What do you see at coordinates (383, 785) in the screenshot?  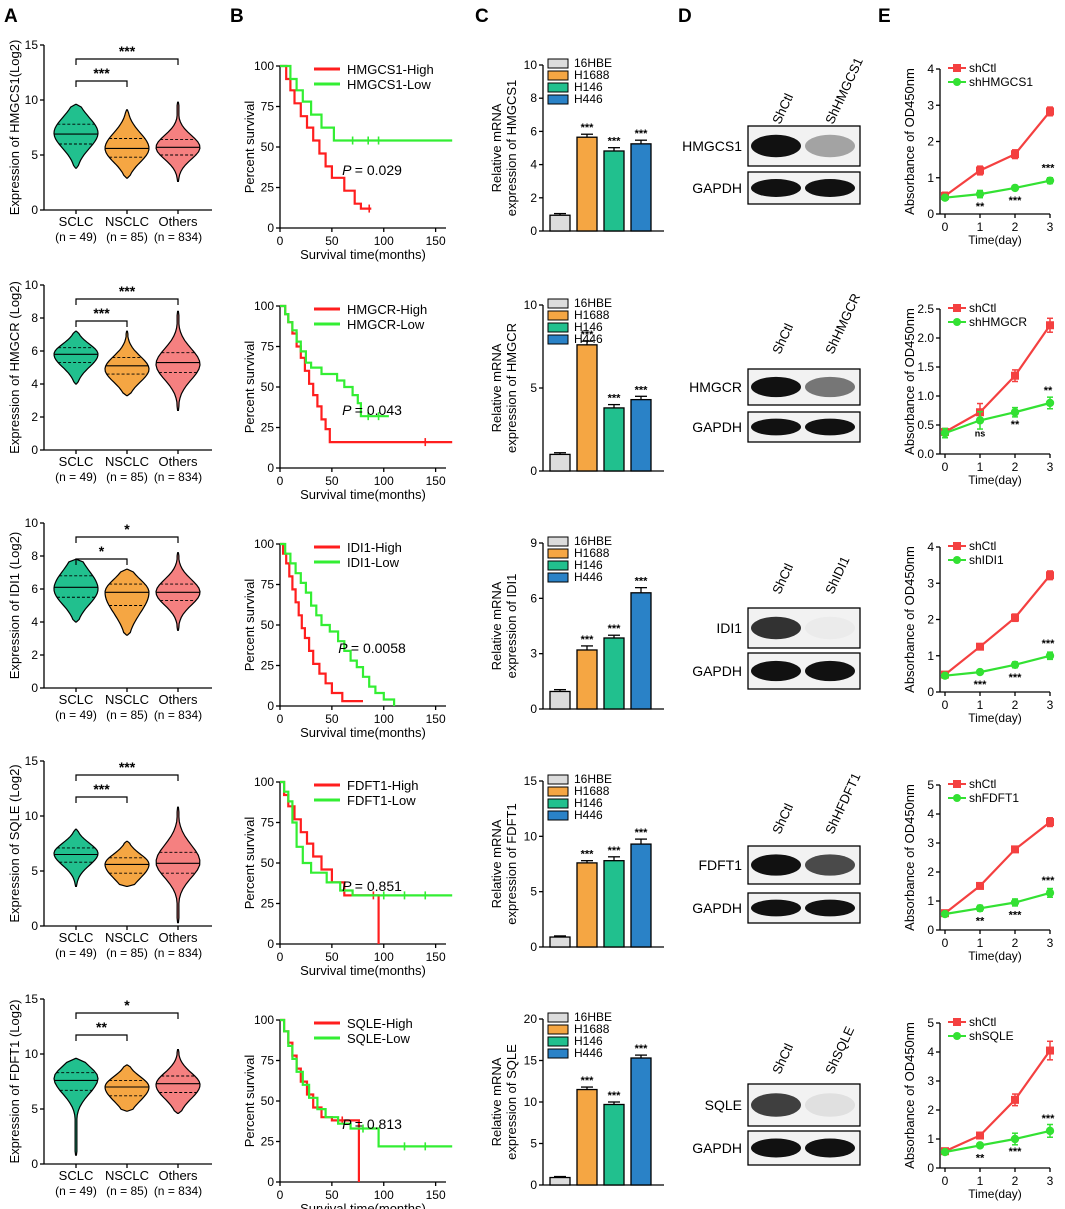 I see `legend-label: FDFT1-High` at bounding box center [383, 785].